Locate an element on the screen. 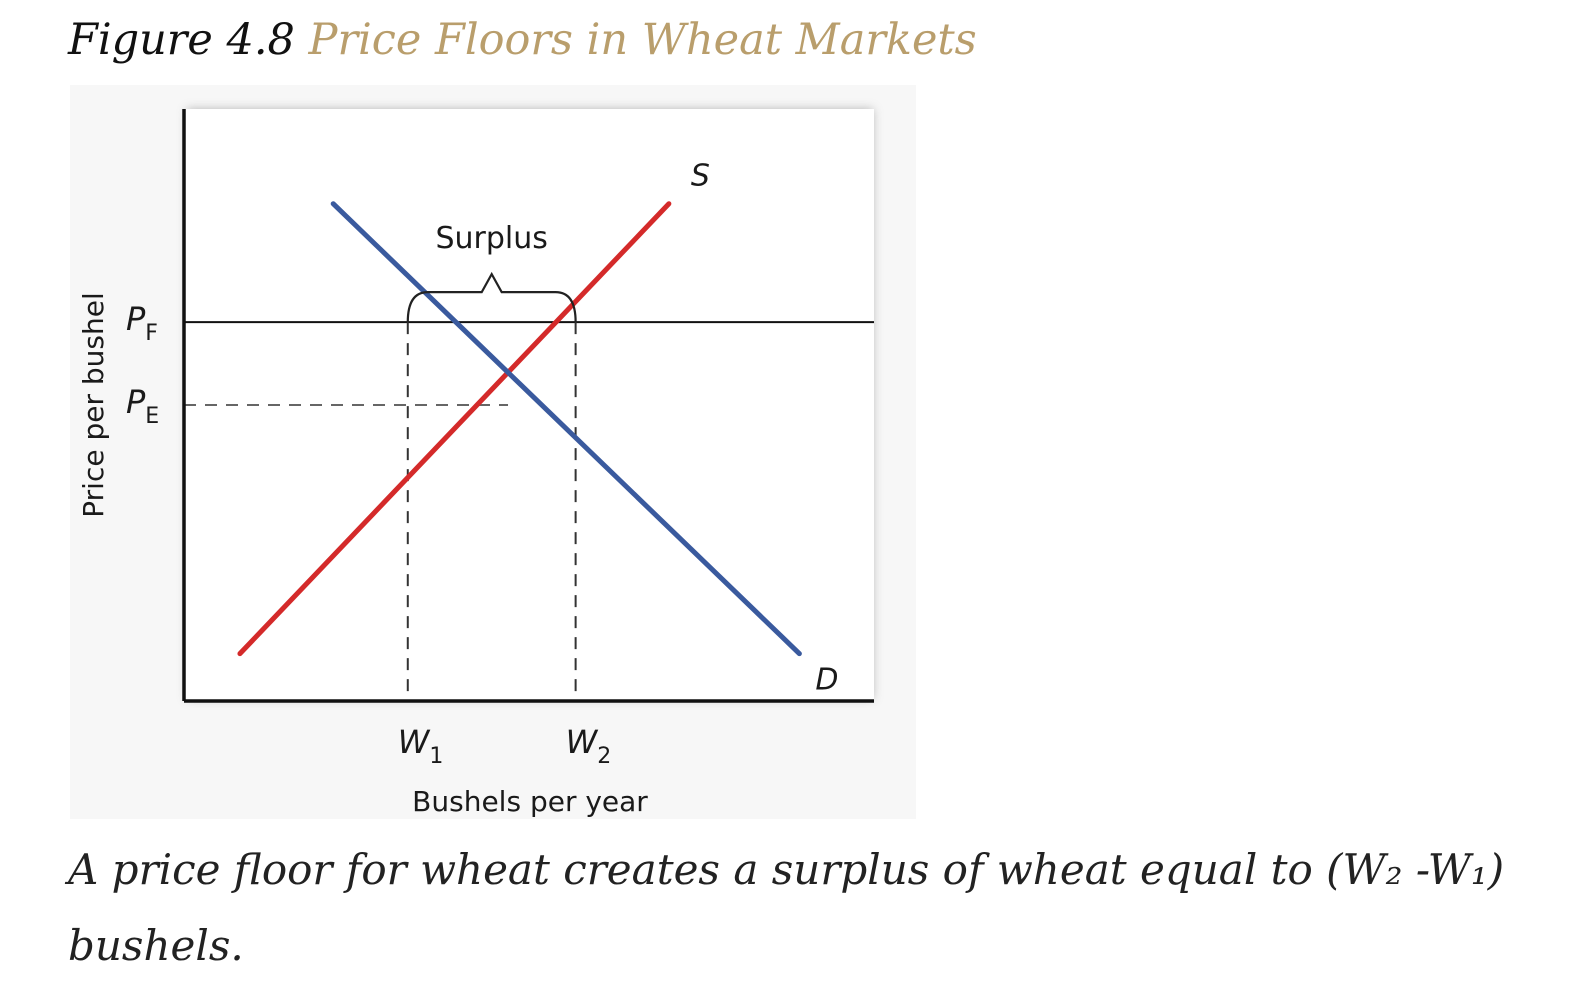 This screenshot has height=987, width=1575. x-axis-label: Bushels per year is located at coordinates (530, 801).